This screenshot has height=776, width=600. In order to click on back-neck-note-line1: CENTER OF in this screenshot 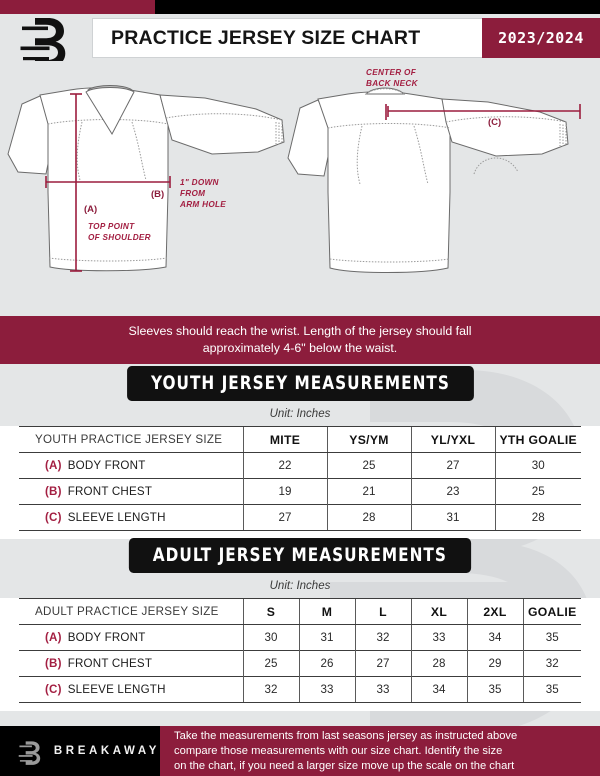, I will do `click(391, 72)`.